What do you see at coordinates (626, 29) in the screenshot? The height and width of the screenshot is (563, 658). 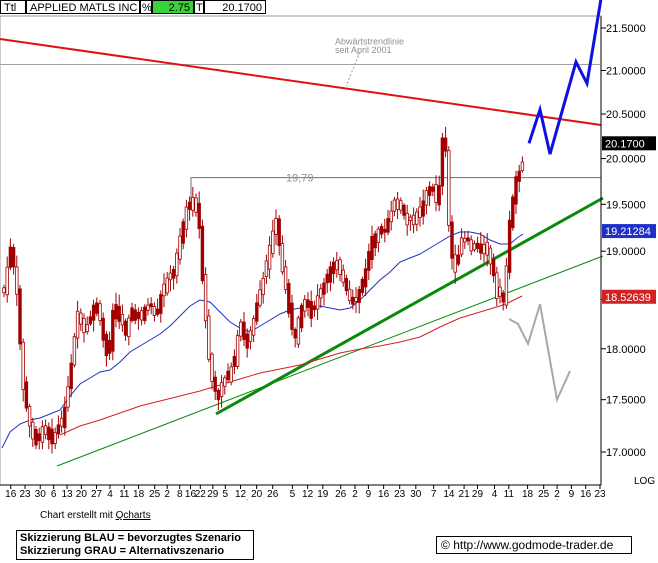 I see `y-tick-label: 21.5000` at bounding box center [626, 29].